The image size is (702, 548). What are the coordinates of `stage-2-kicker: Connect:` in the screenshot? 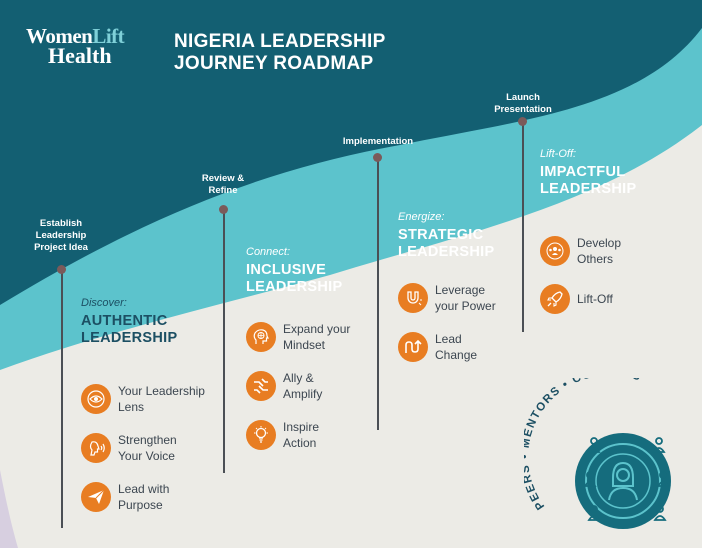 It's located at (268, 252).